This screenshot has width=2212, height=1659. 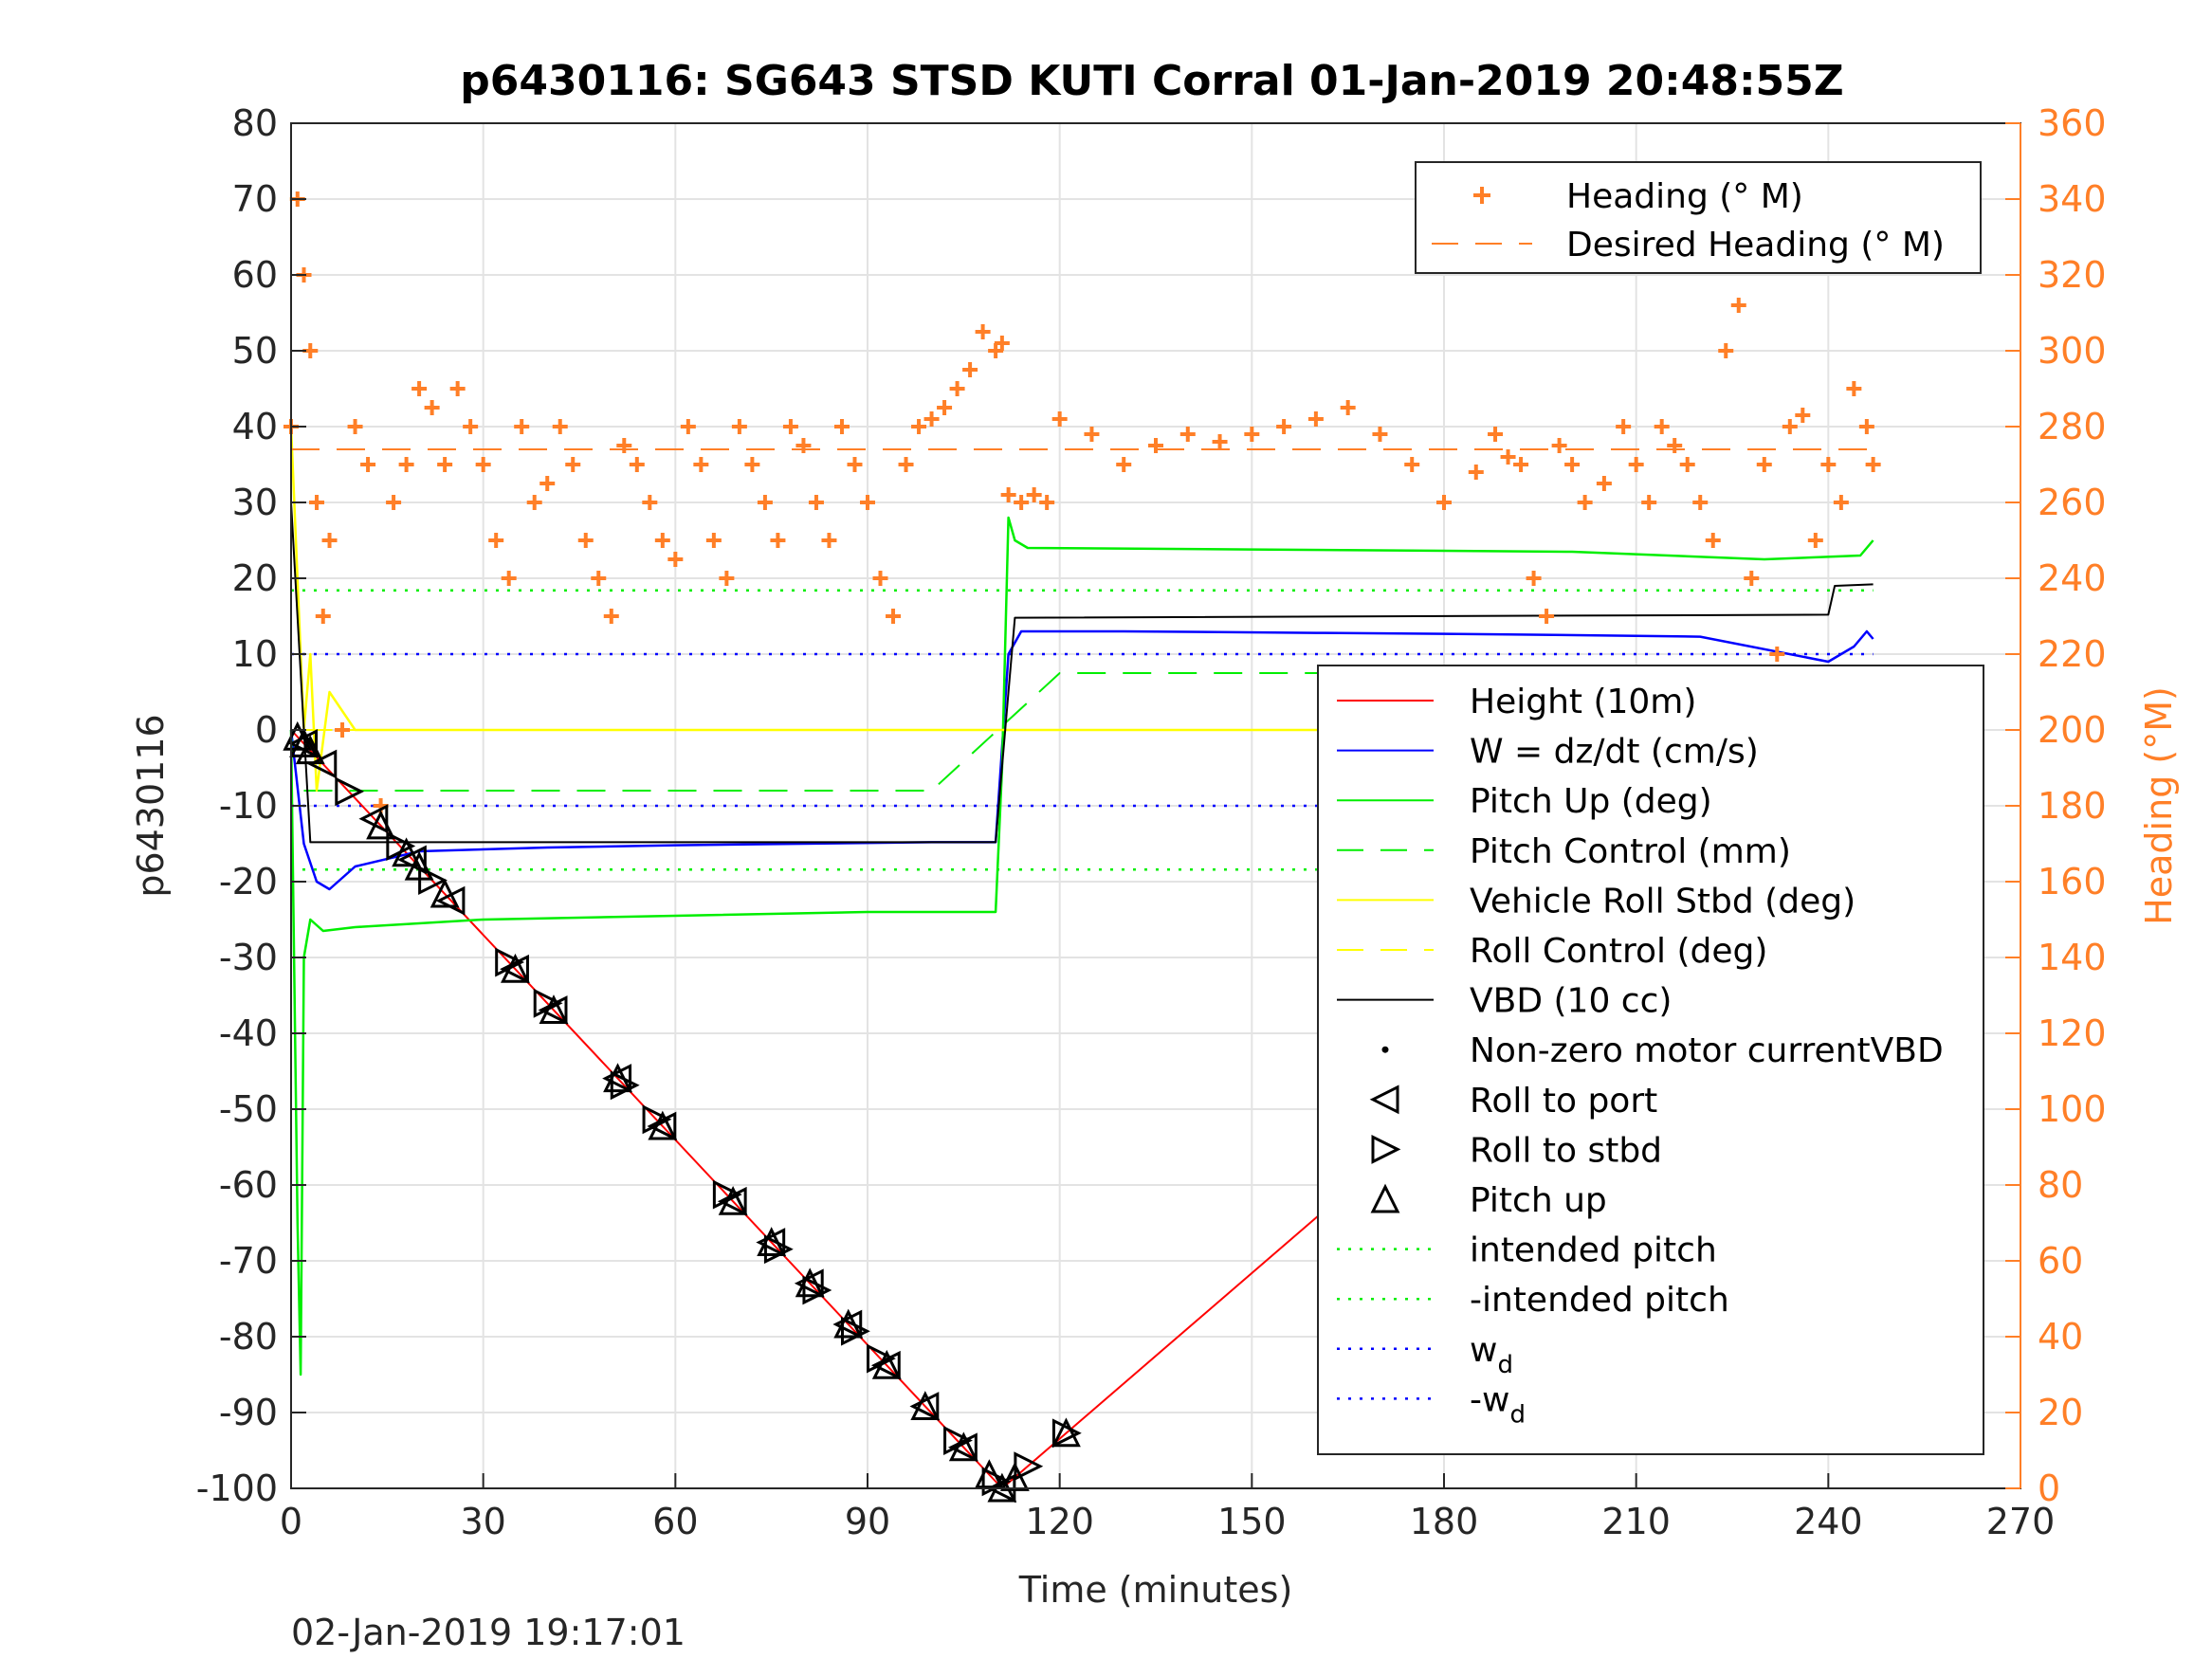 I want to click on x-tick-label: 90, so click(x=867, y=1521).